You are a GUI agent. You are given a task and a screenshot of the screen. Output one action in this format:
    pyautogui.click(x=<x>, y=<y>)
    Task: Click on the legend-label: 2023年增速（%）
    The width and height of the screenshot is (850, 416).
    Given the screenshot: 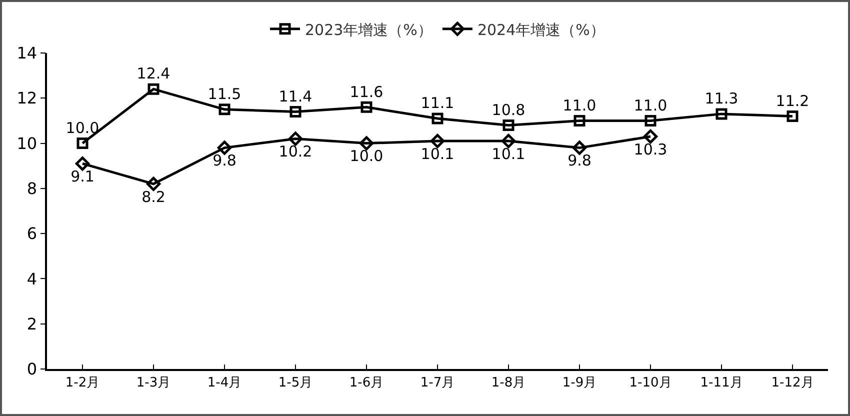 What is the action you would take?
    pyautogui.click(x=368, y=29)
    